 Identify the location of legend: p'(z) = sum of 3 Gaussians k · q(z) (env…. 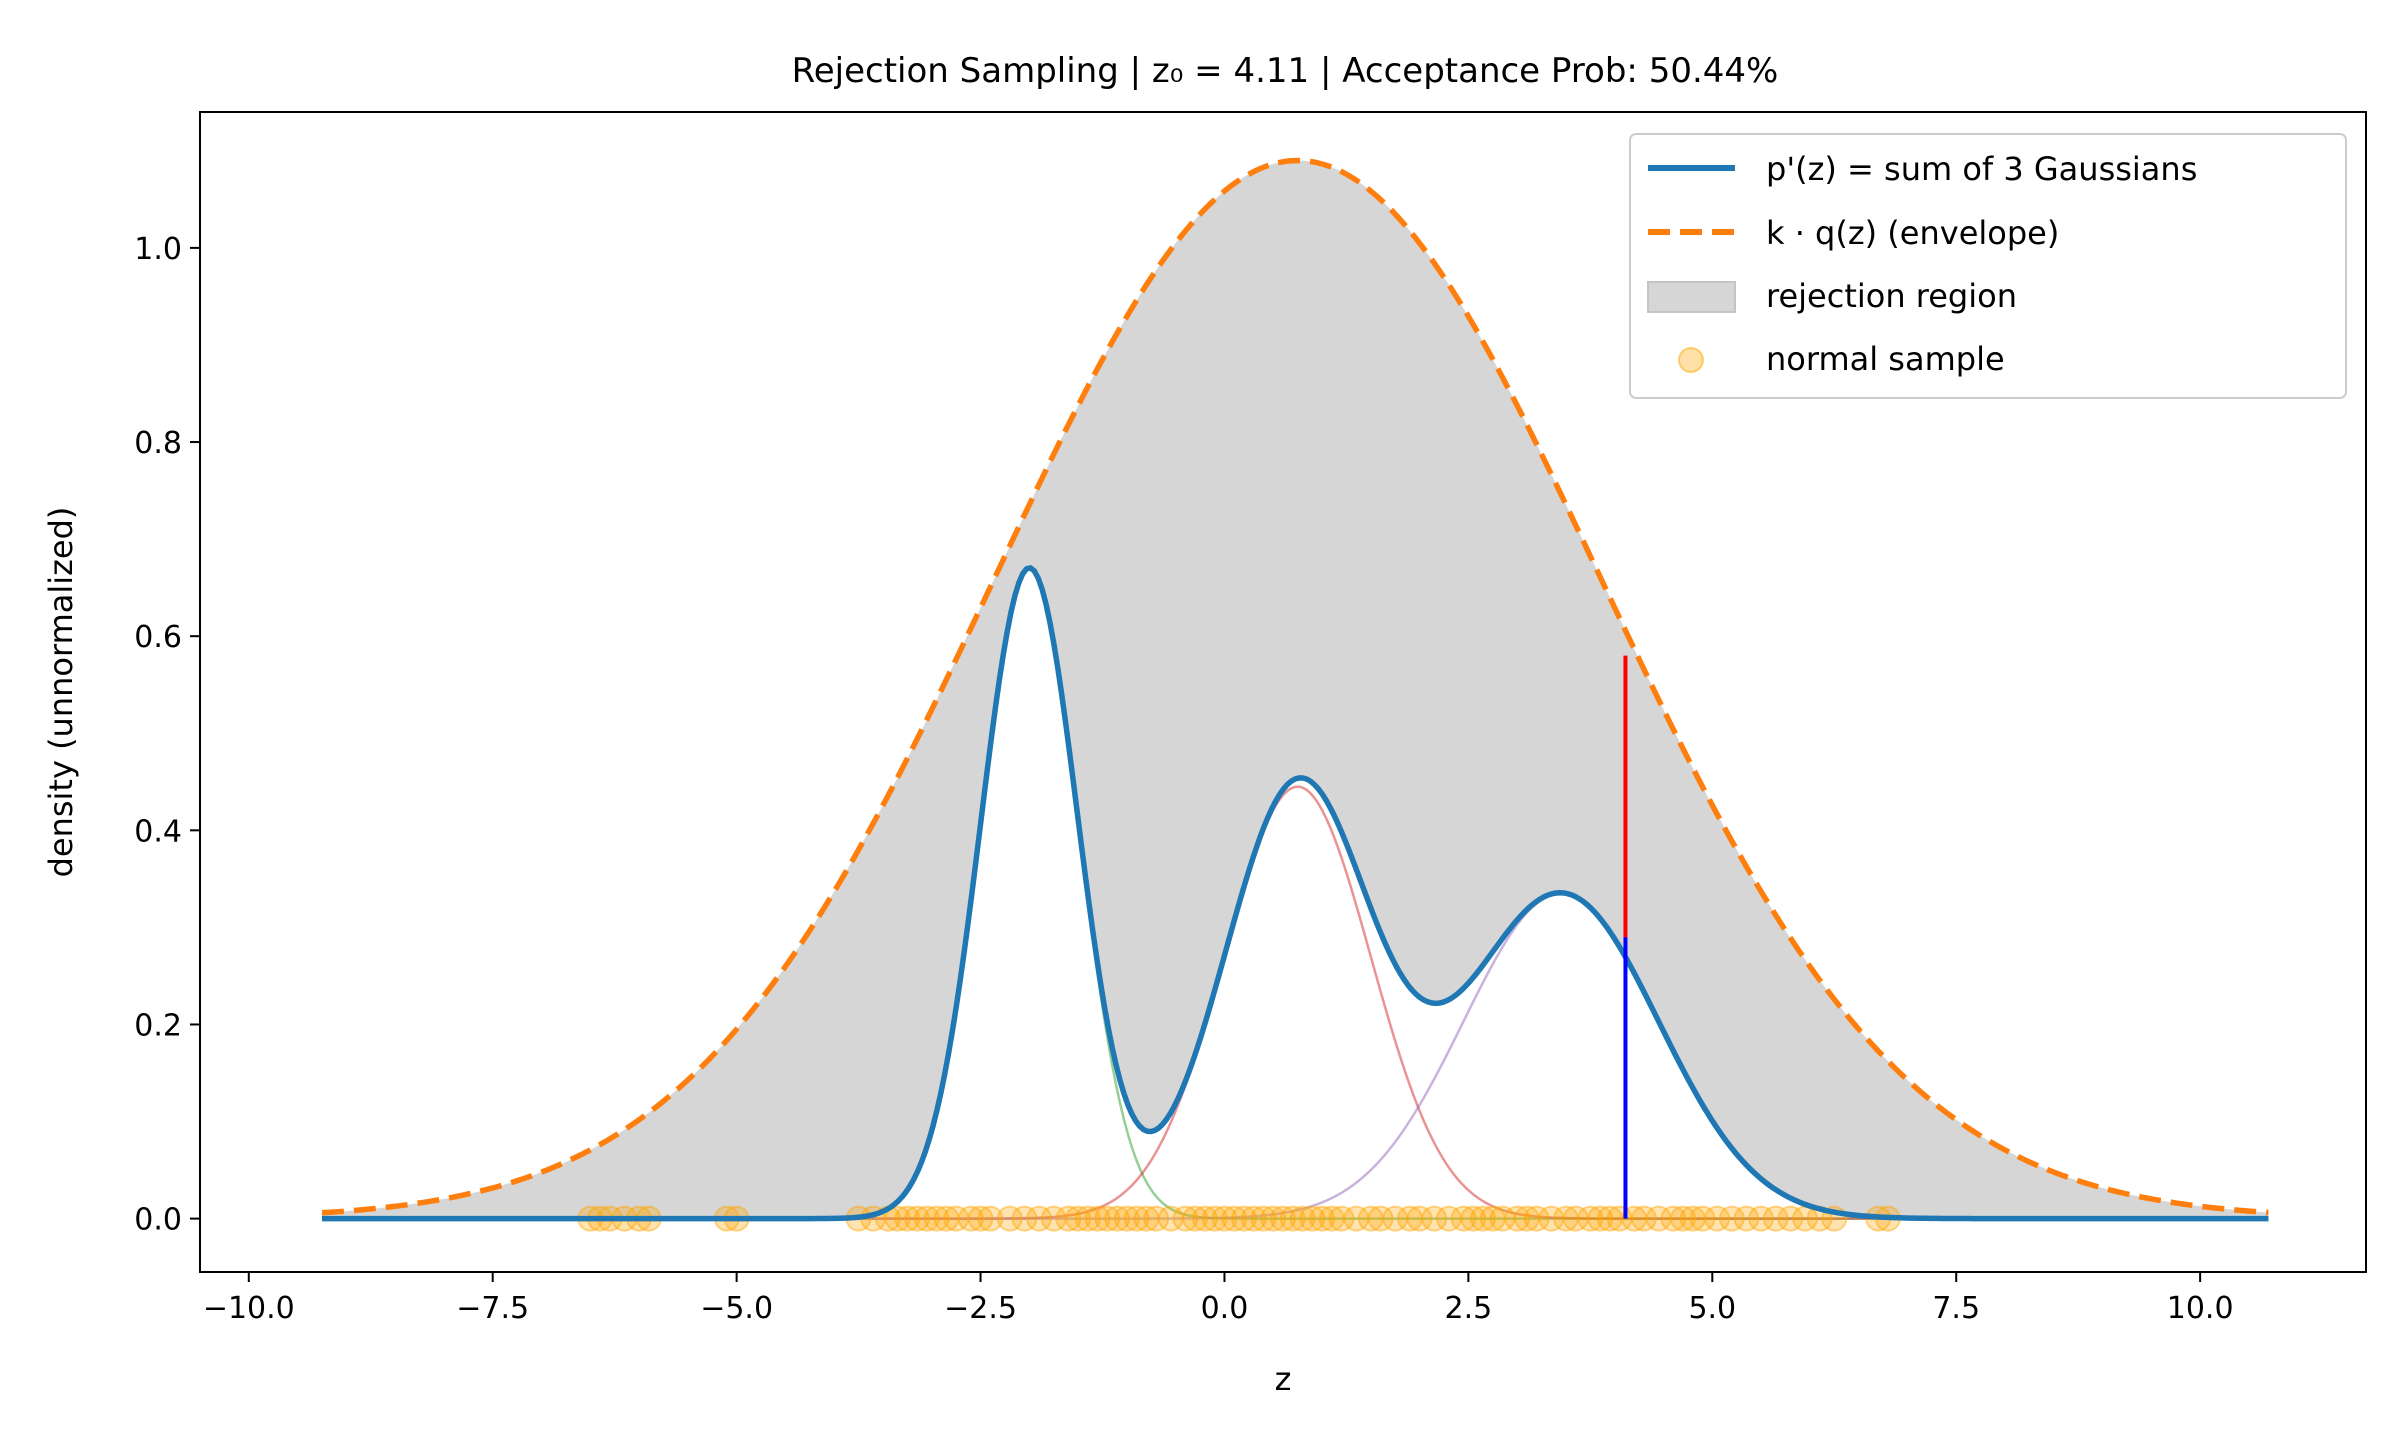
(1988, 266).